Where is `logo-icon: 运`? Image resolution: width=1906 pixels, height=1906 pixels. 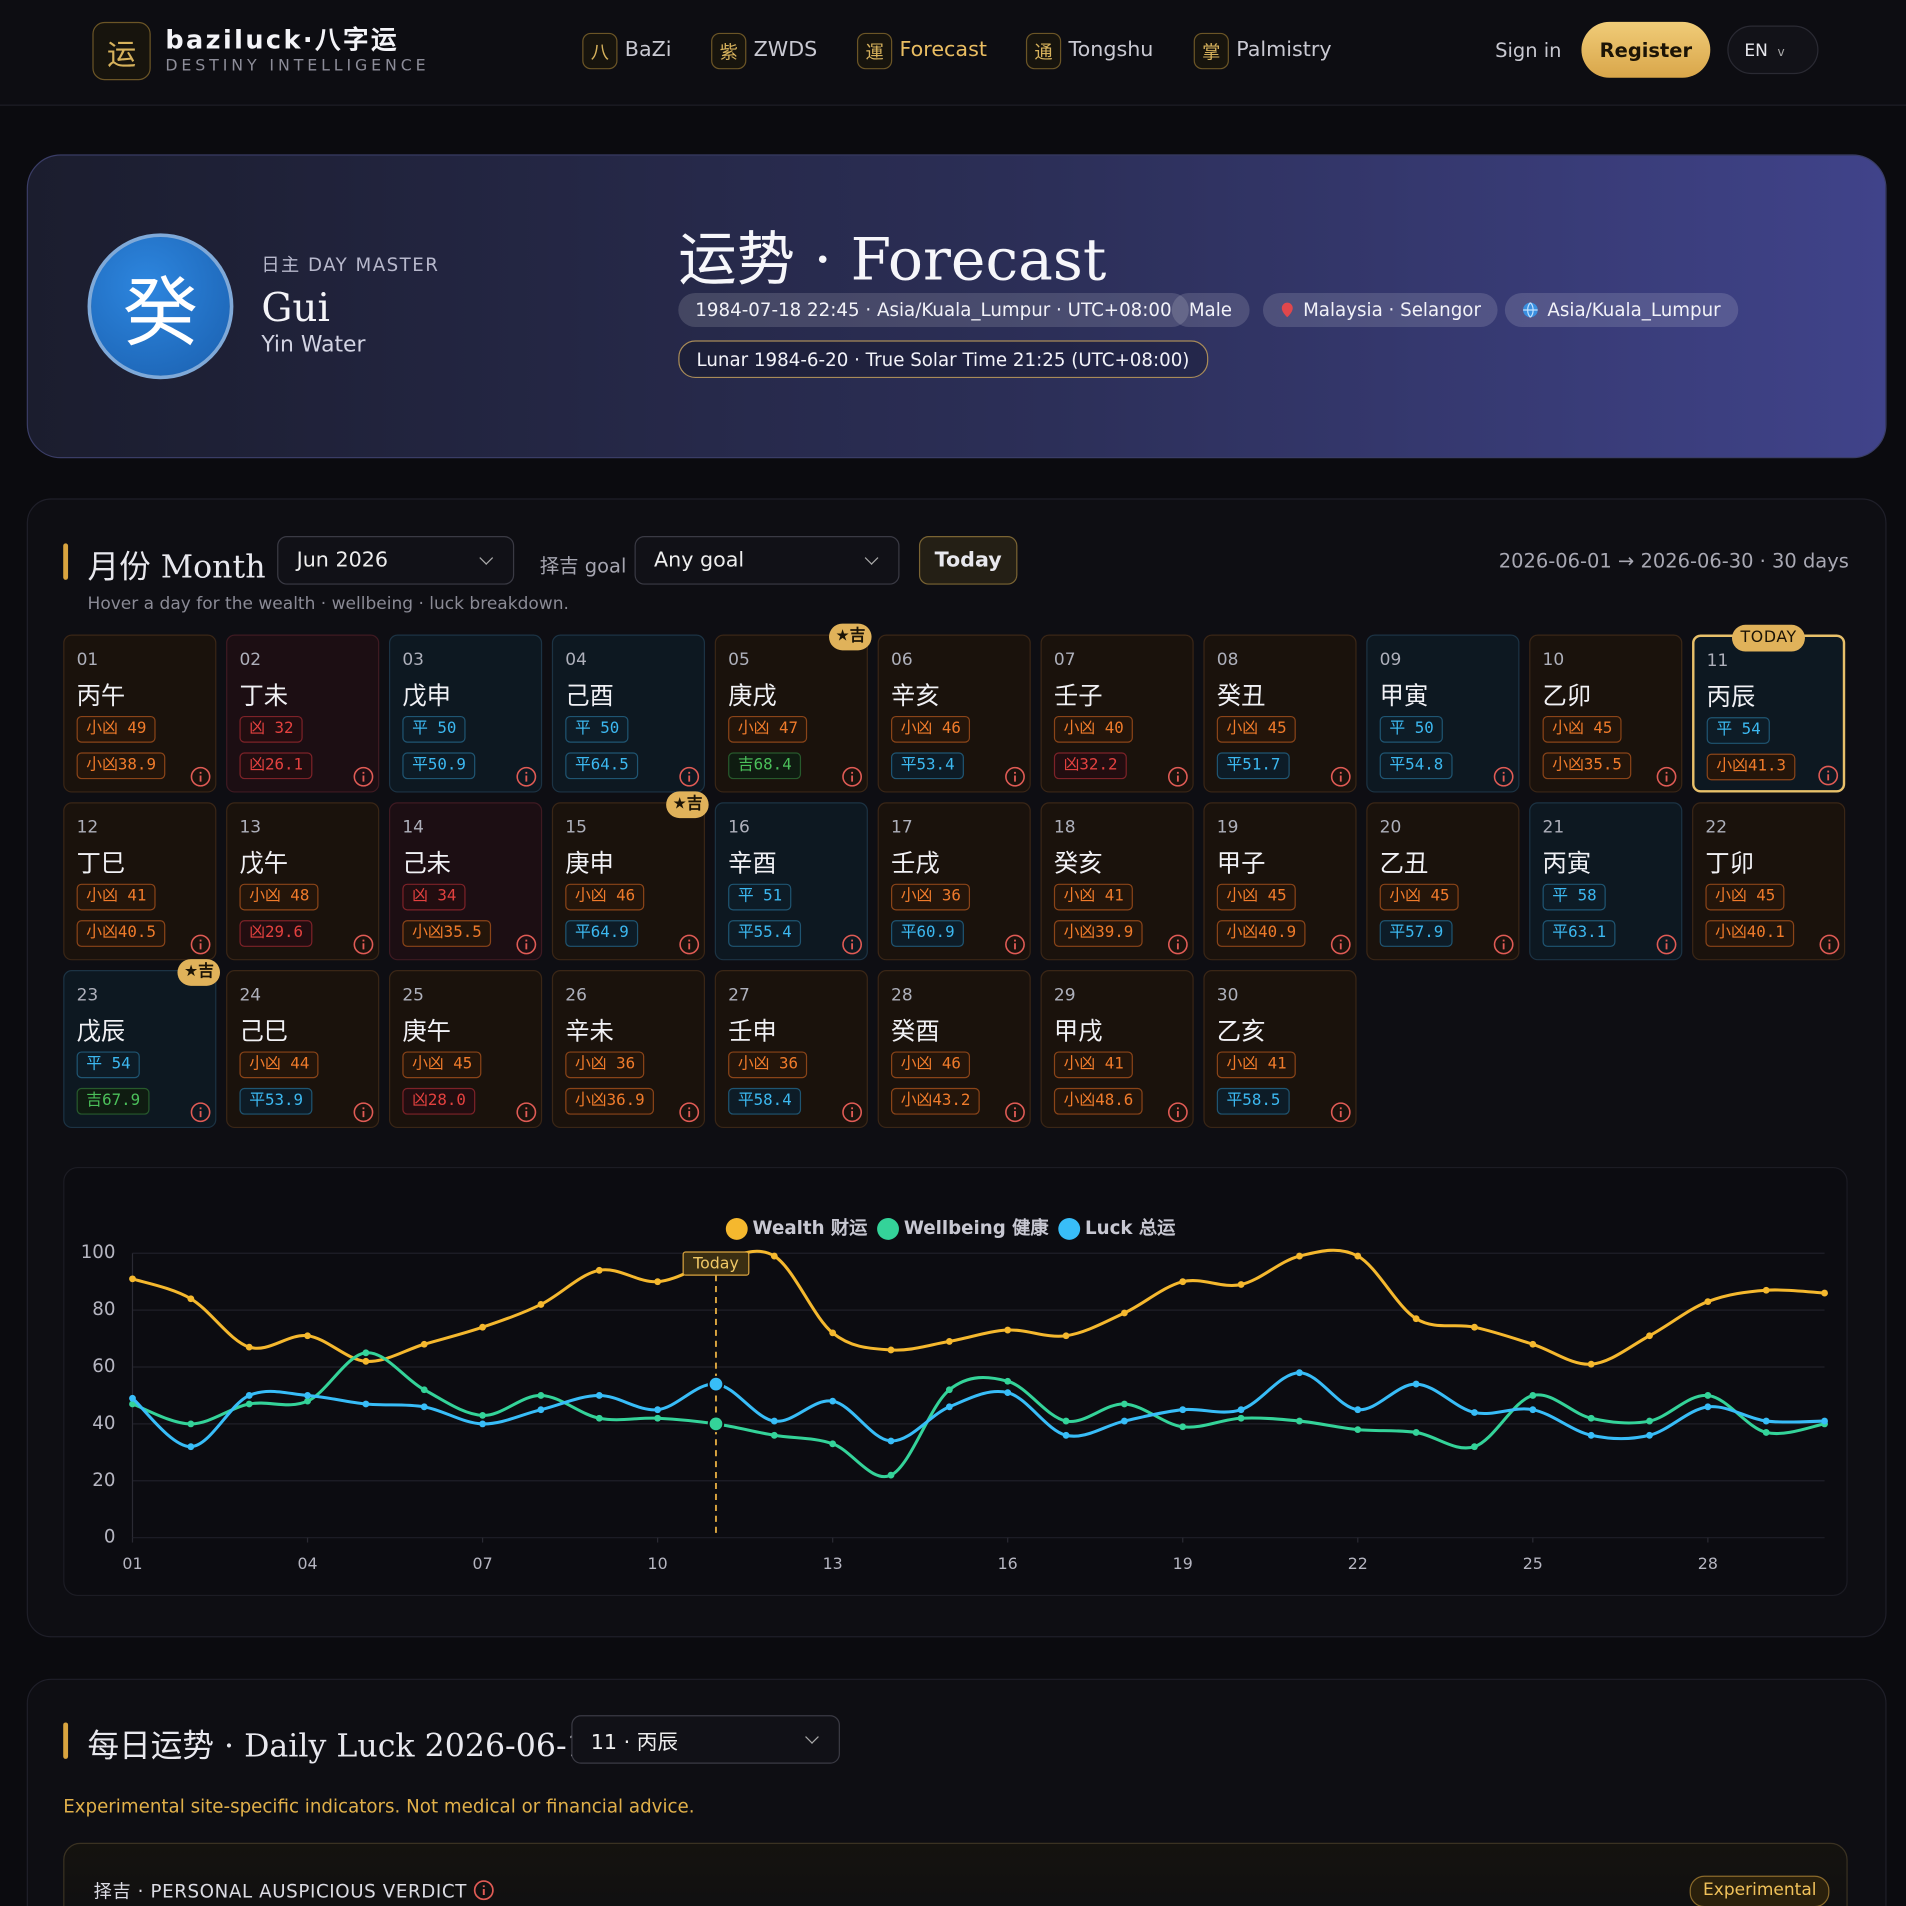
logo-icon: 运 is located at coordinates (121, 51).